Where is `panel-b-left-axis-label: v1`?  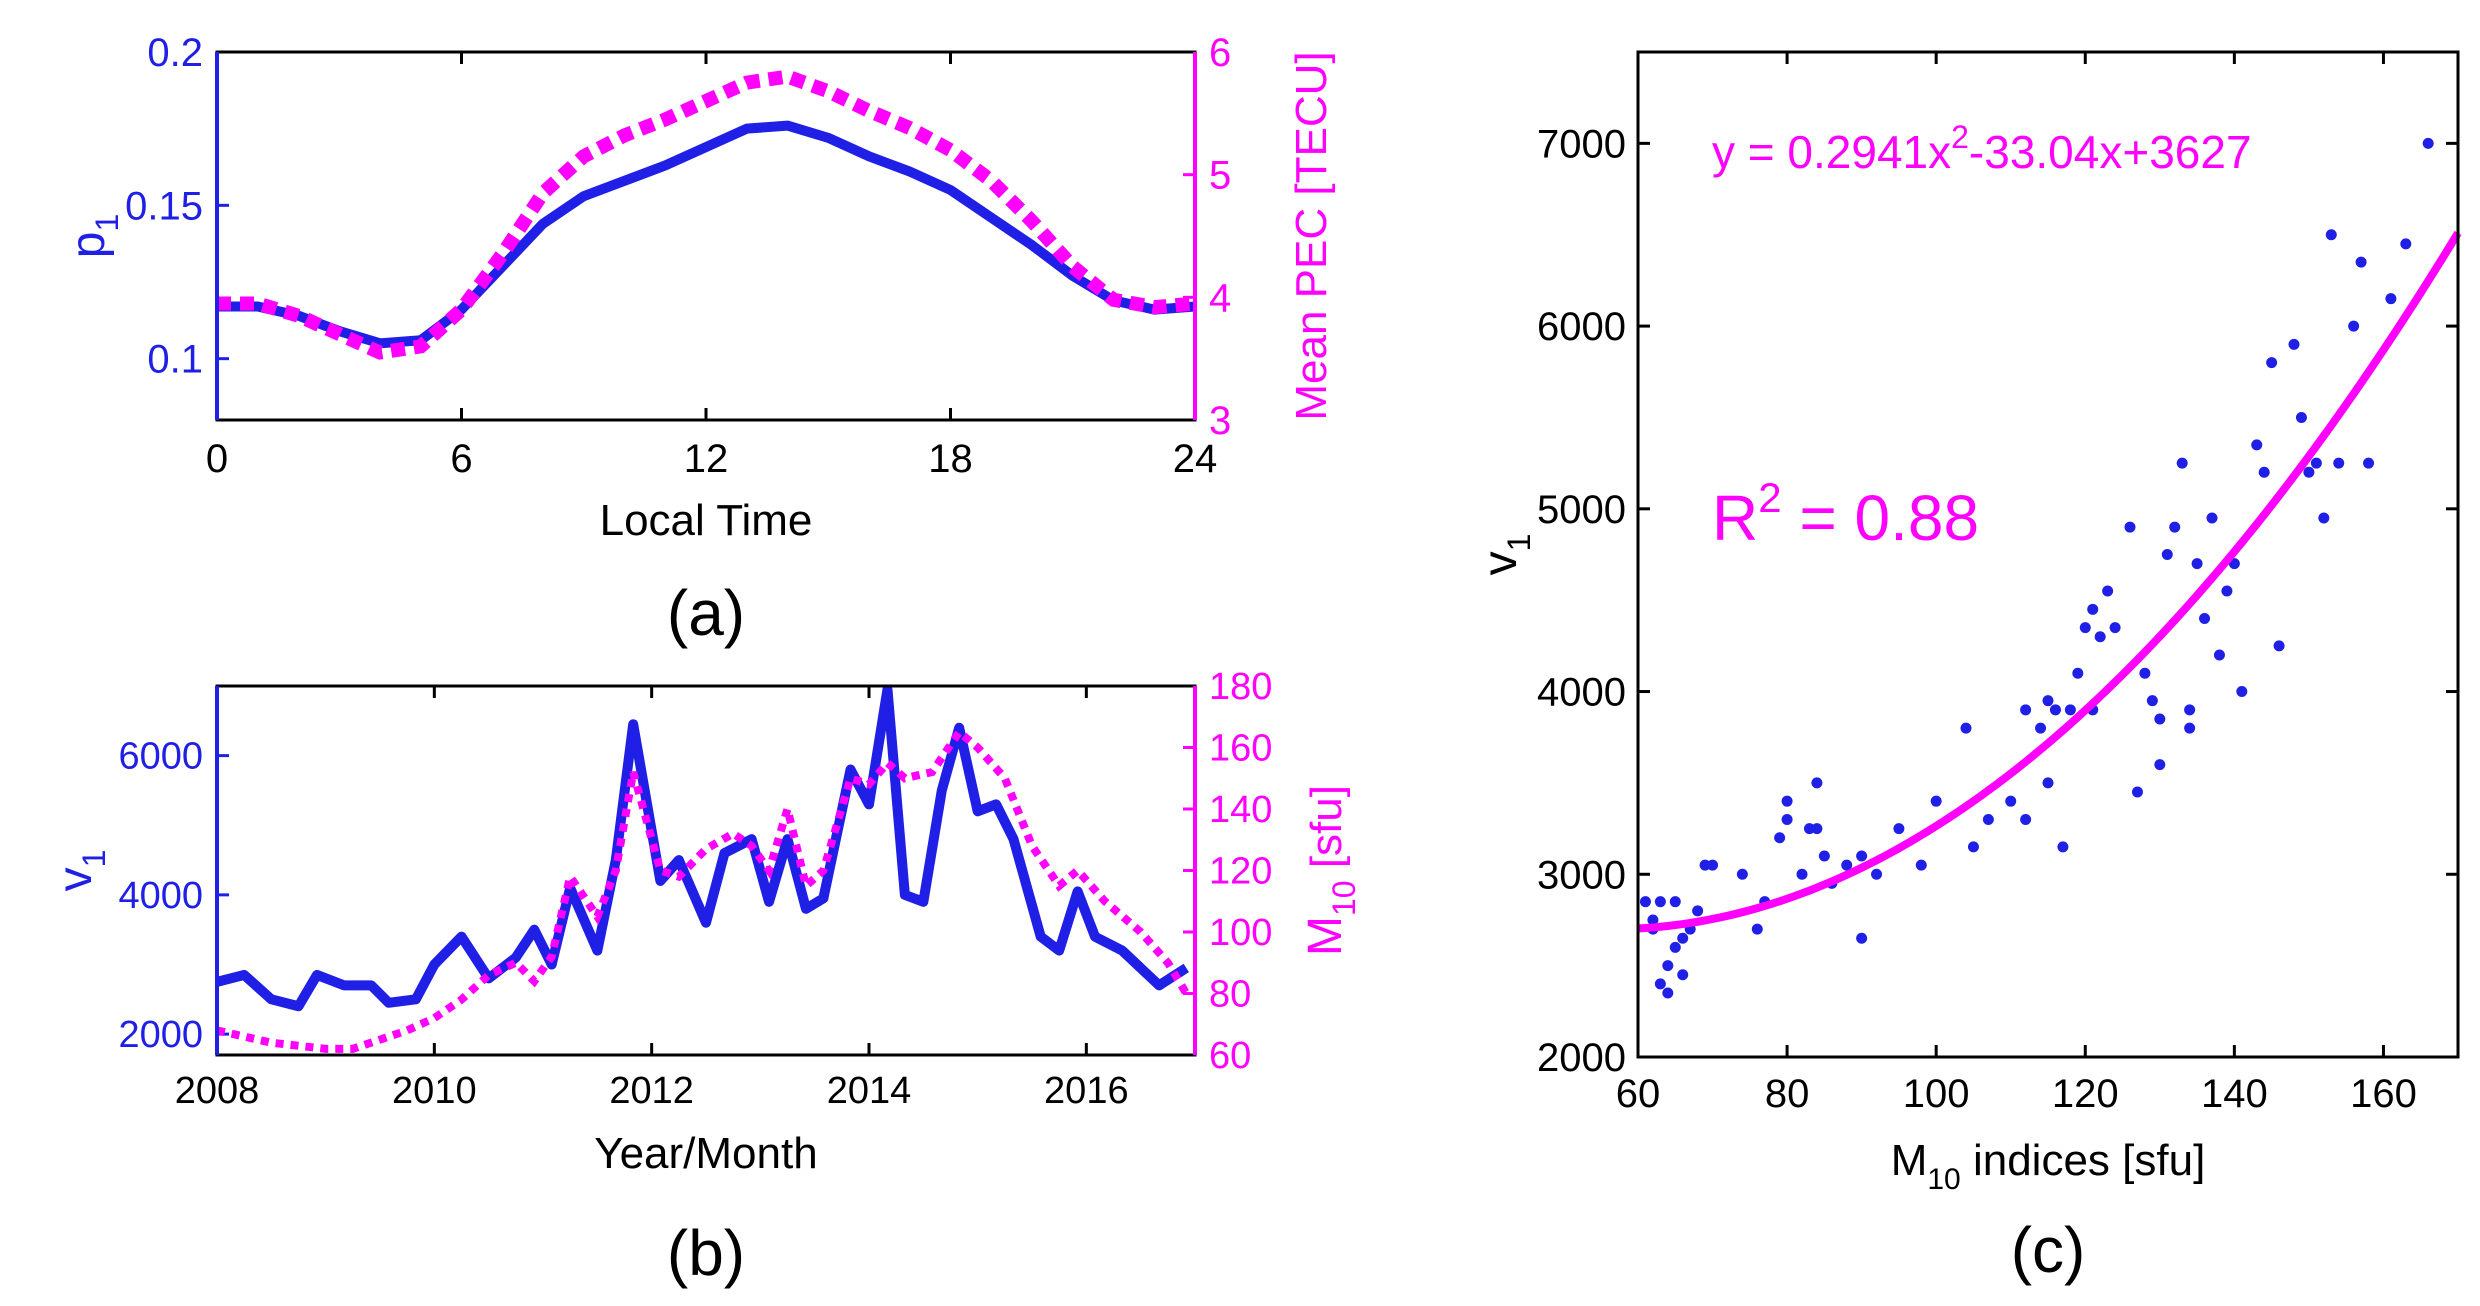 panel-b-left-axis-label: v1 is located at coordinates (80, 871).